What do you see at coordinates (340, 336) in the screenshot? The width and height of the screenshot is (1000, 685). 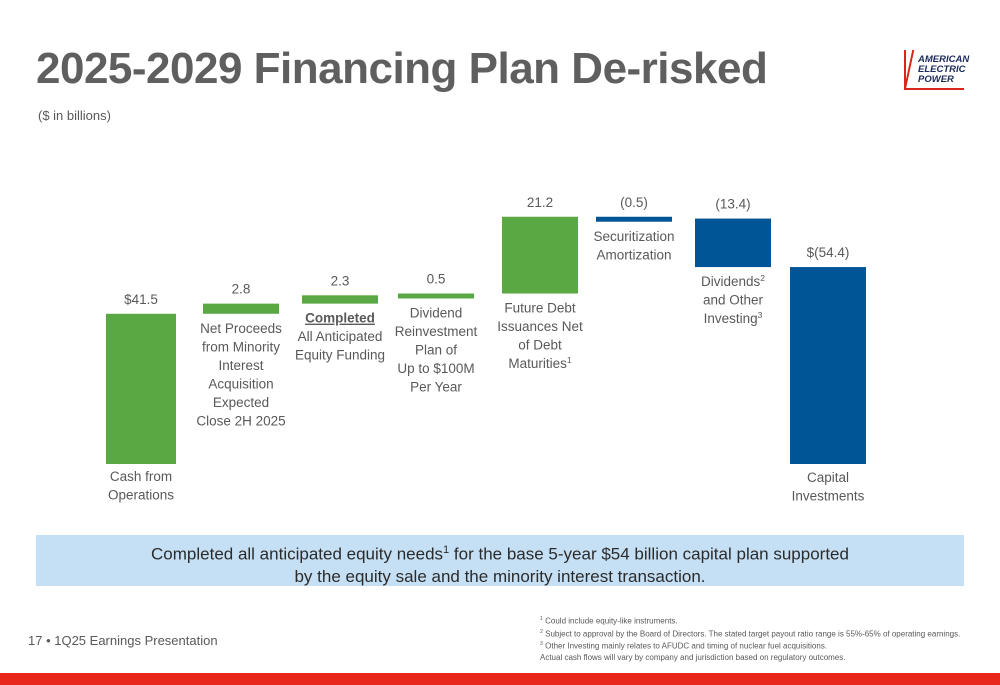 I see `category-label-2-1: All Anticipated` at bounding box center [340, 336].